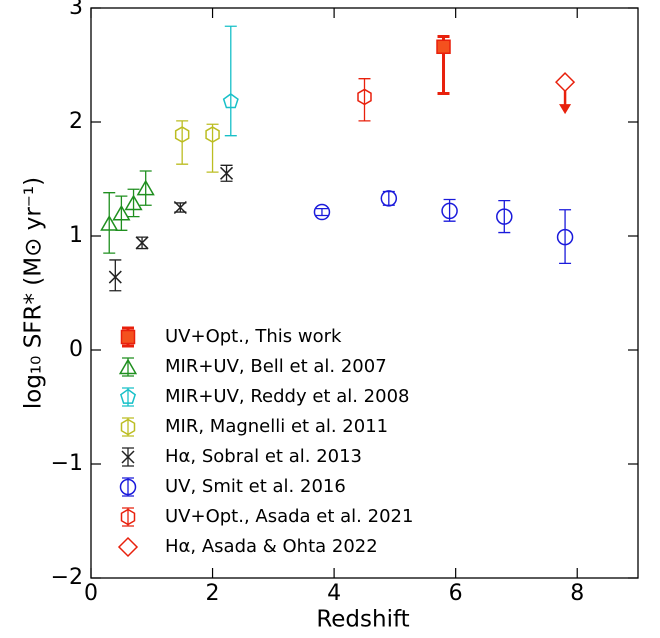  I want to click on y-tick-label: −1, so click(67, 463).